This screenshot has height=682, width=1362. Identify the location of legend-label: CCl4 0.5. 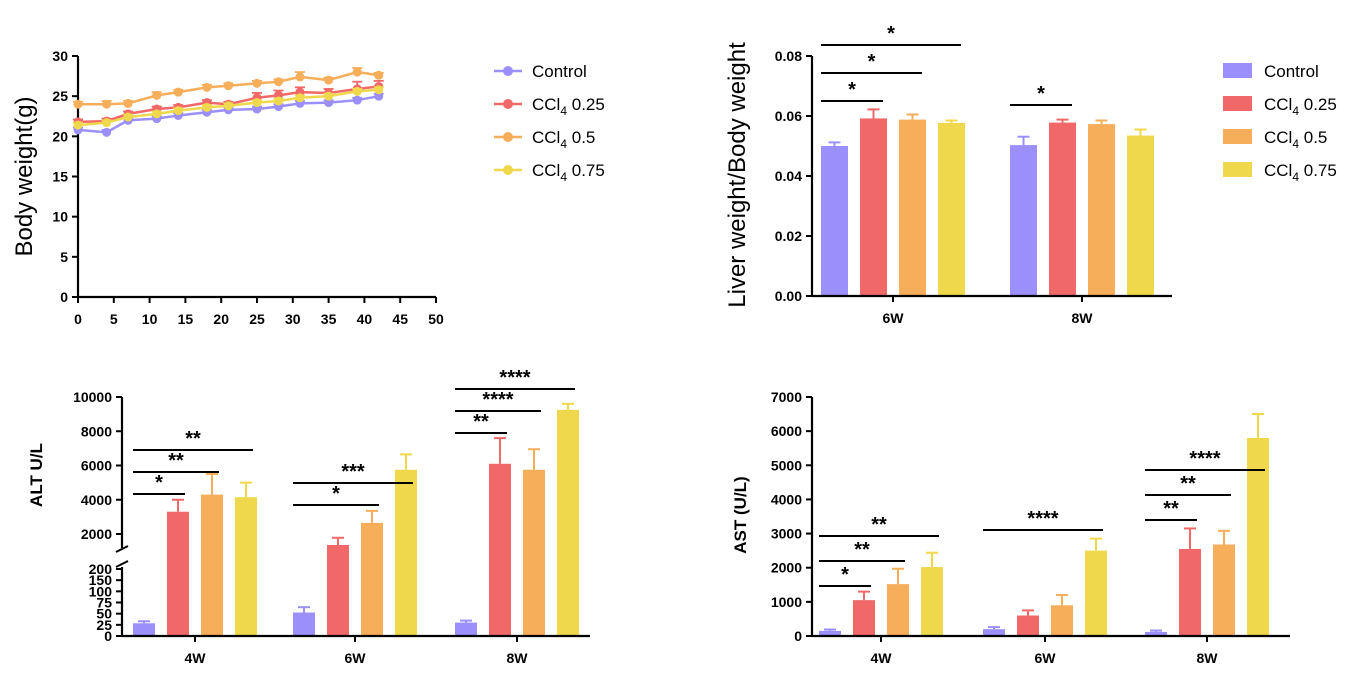
(563, 139).